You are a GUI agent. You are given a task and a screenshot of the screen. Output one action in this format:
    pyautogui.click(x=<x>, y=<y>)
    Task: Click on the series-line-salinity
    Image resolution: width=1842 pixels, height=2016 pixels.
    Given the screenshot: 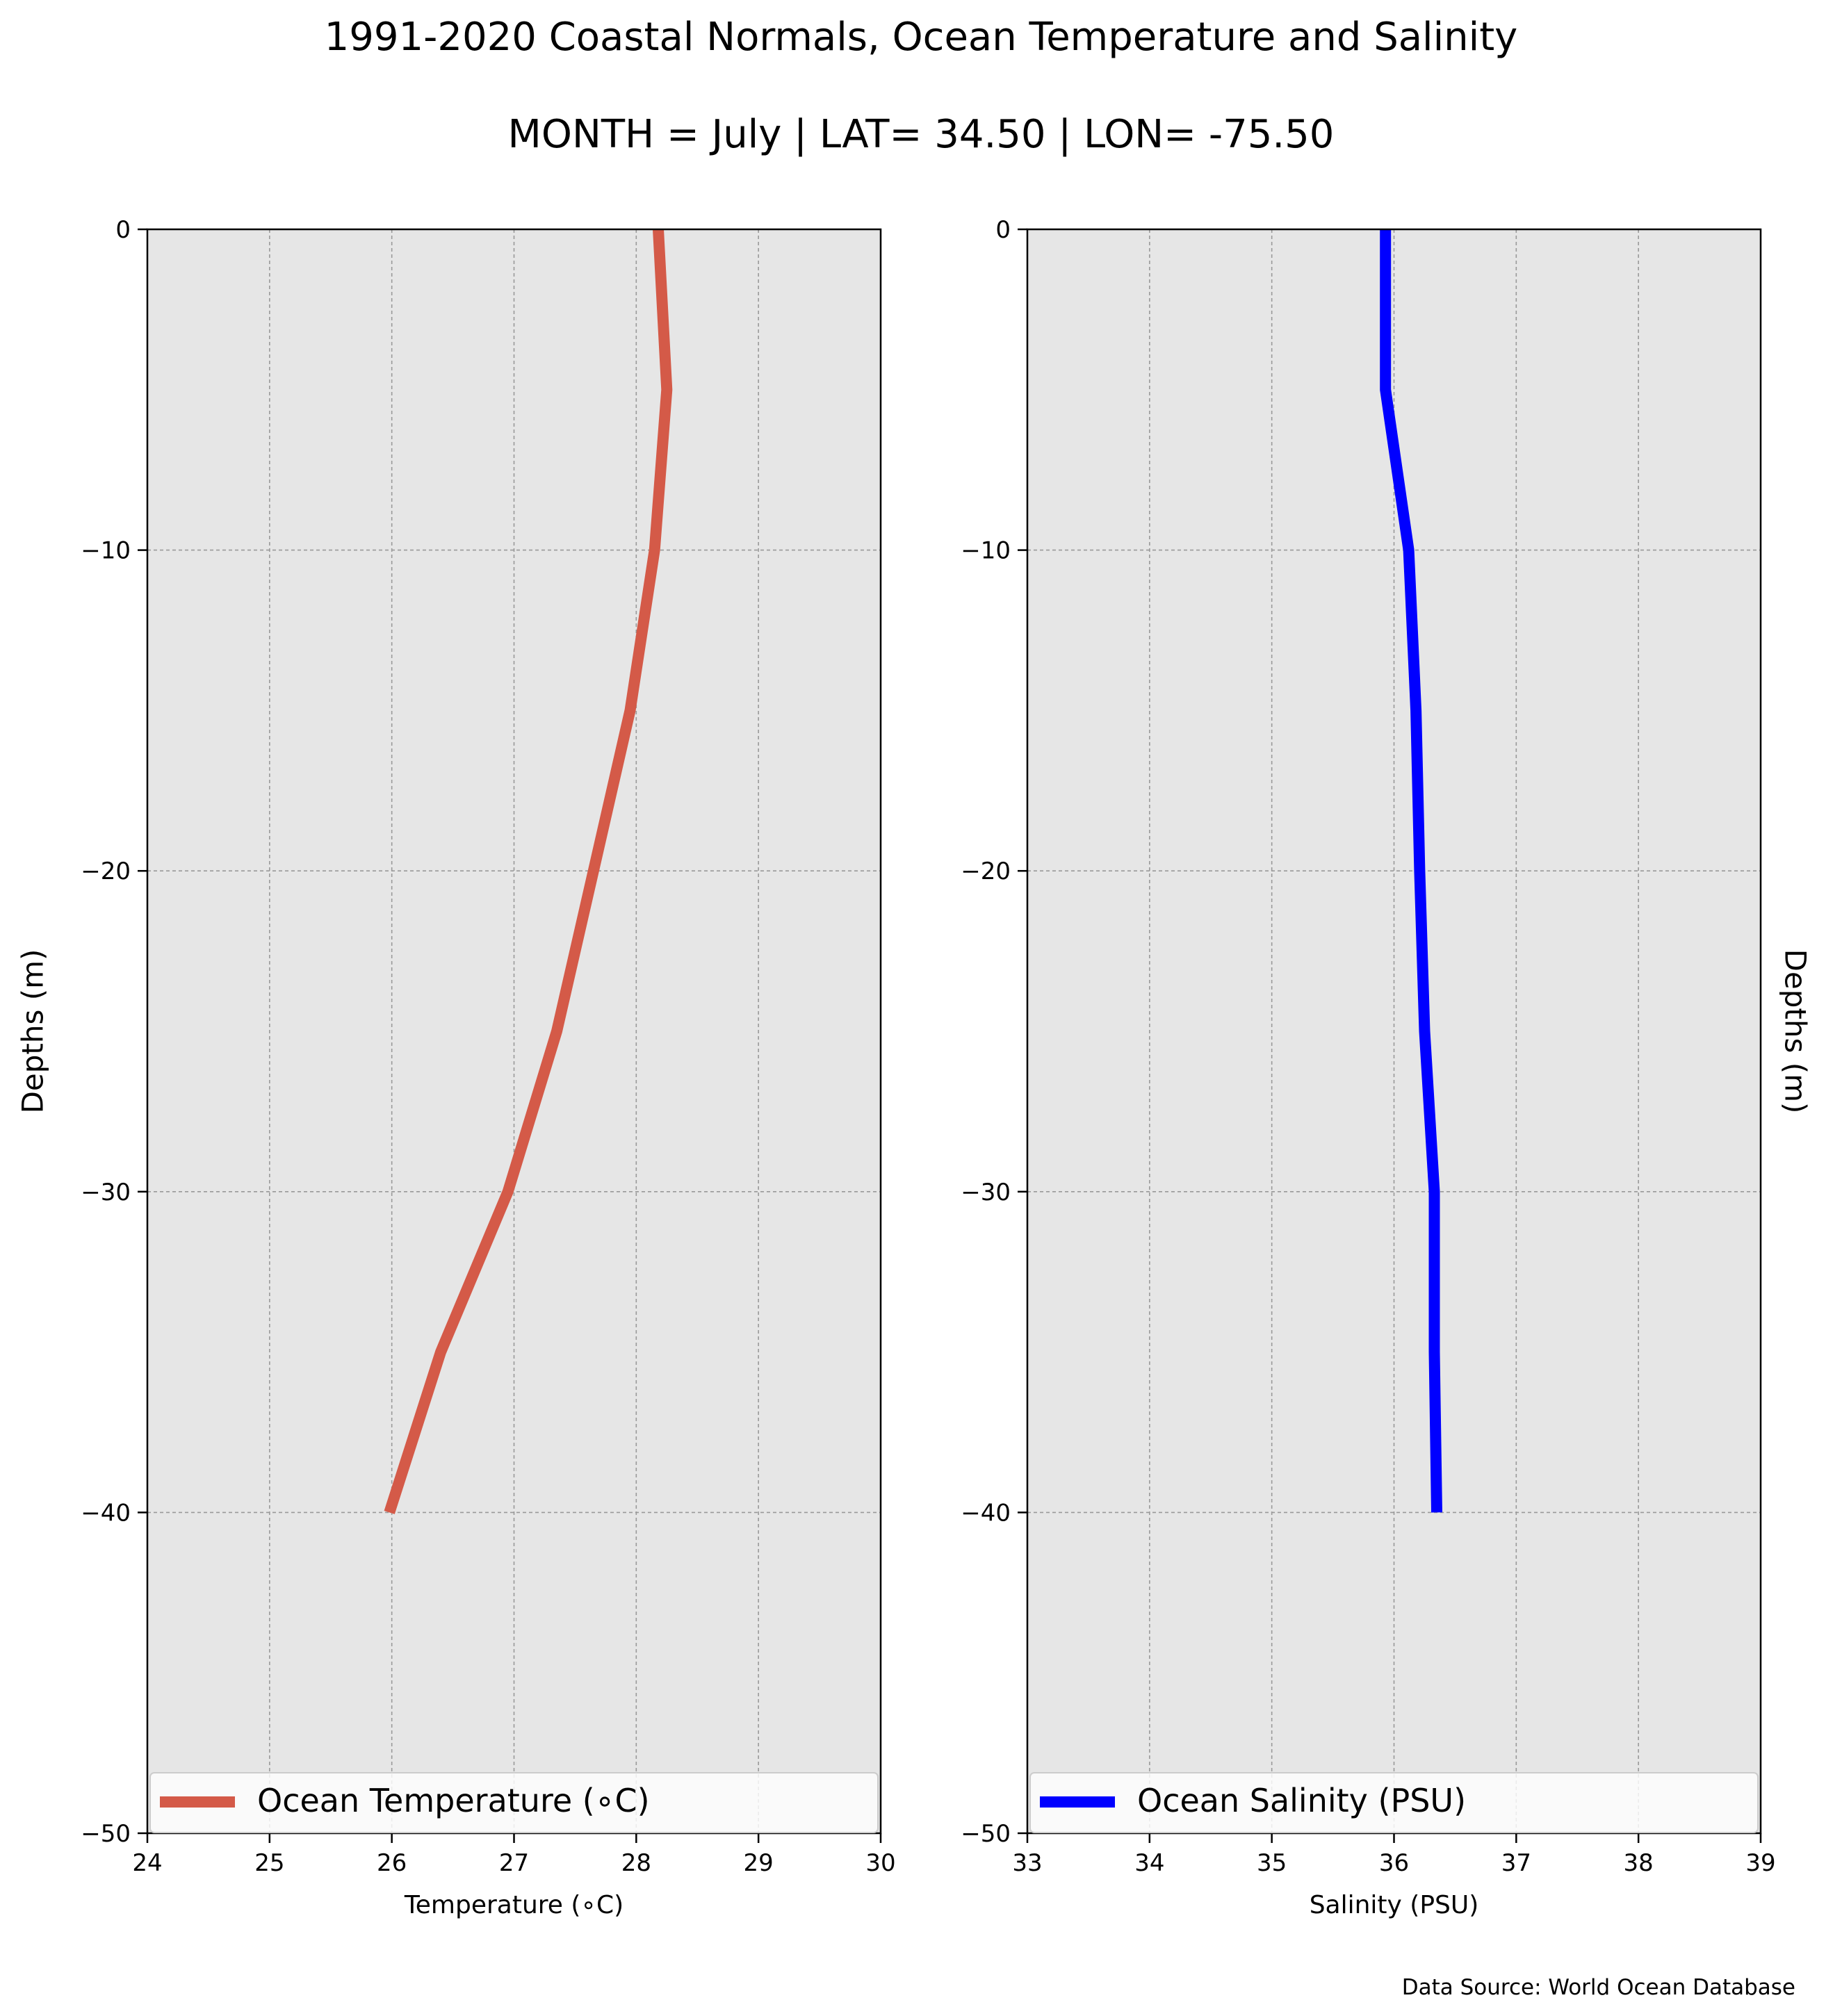 What is the action you would take?
    pyautogui.click(x=1411, y=871)
    